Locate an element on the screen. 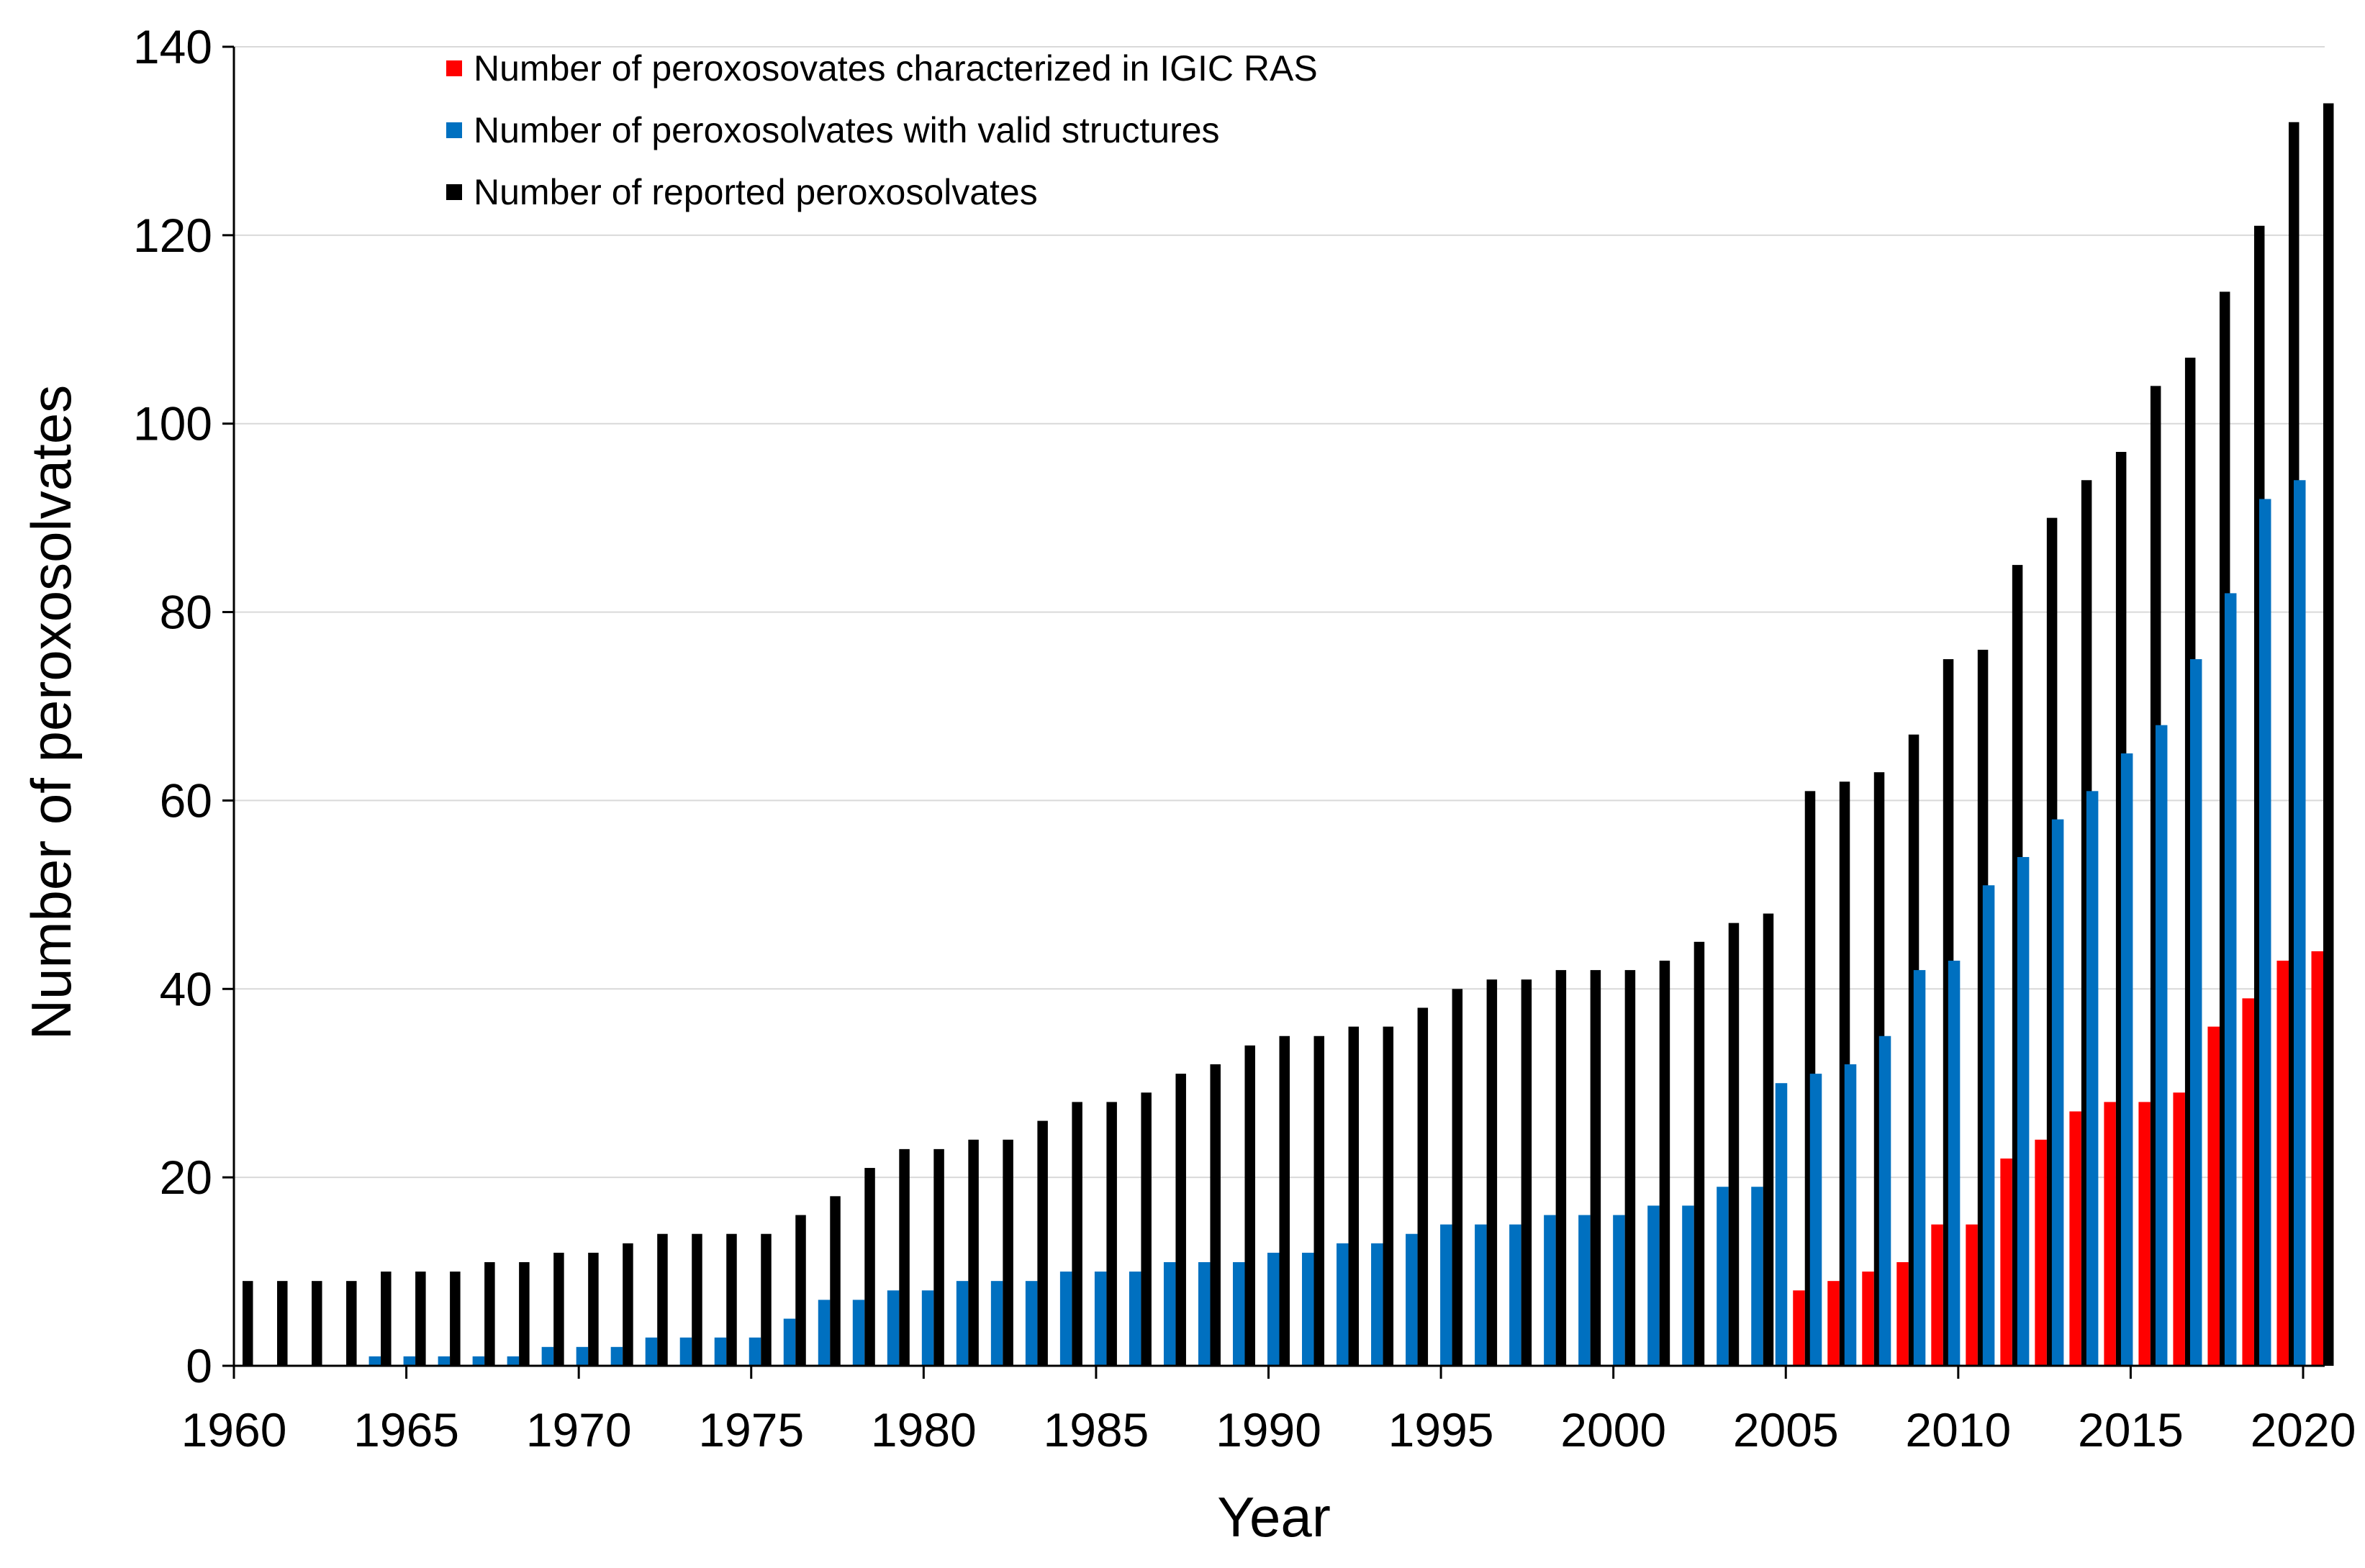  bar-valid-2000 is located at coordinates (1619, 1291).